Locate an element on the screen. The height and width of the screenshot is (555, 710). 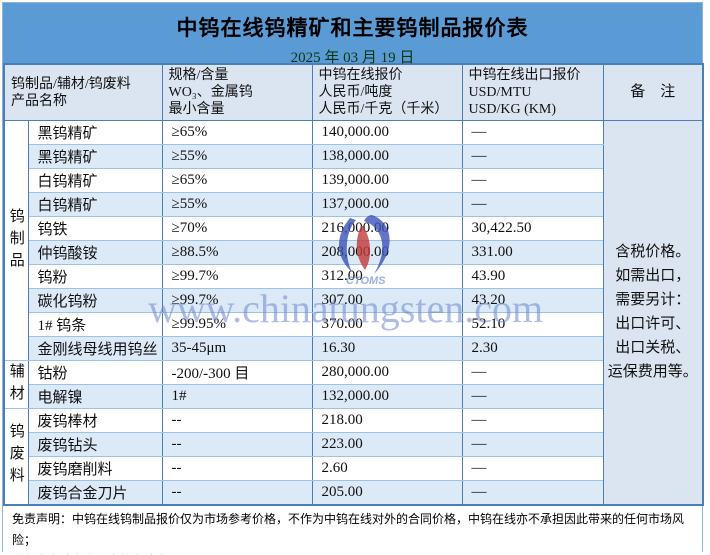
spec-value: 1# is located at coordinates (237, 396).